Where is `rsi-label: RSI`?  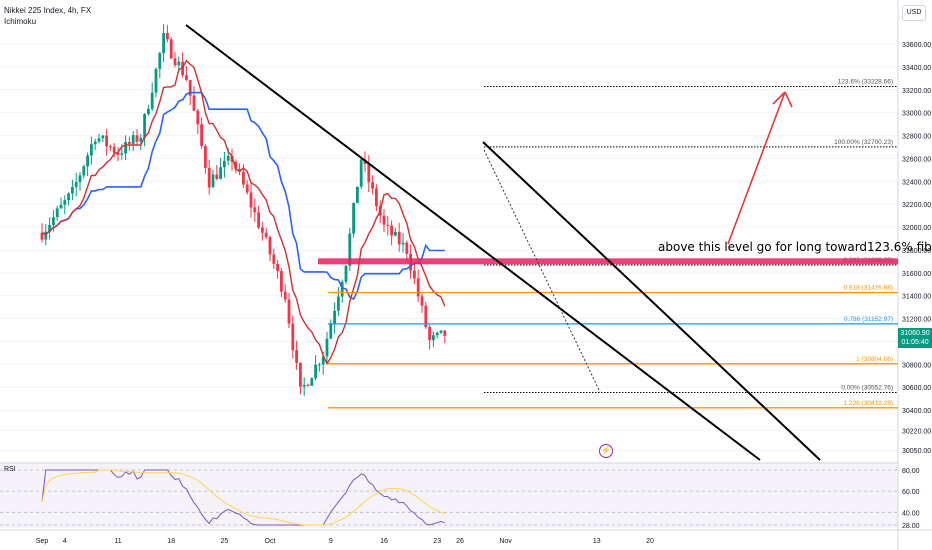 rsi-label: RSI is located at coordinates (10, 469).